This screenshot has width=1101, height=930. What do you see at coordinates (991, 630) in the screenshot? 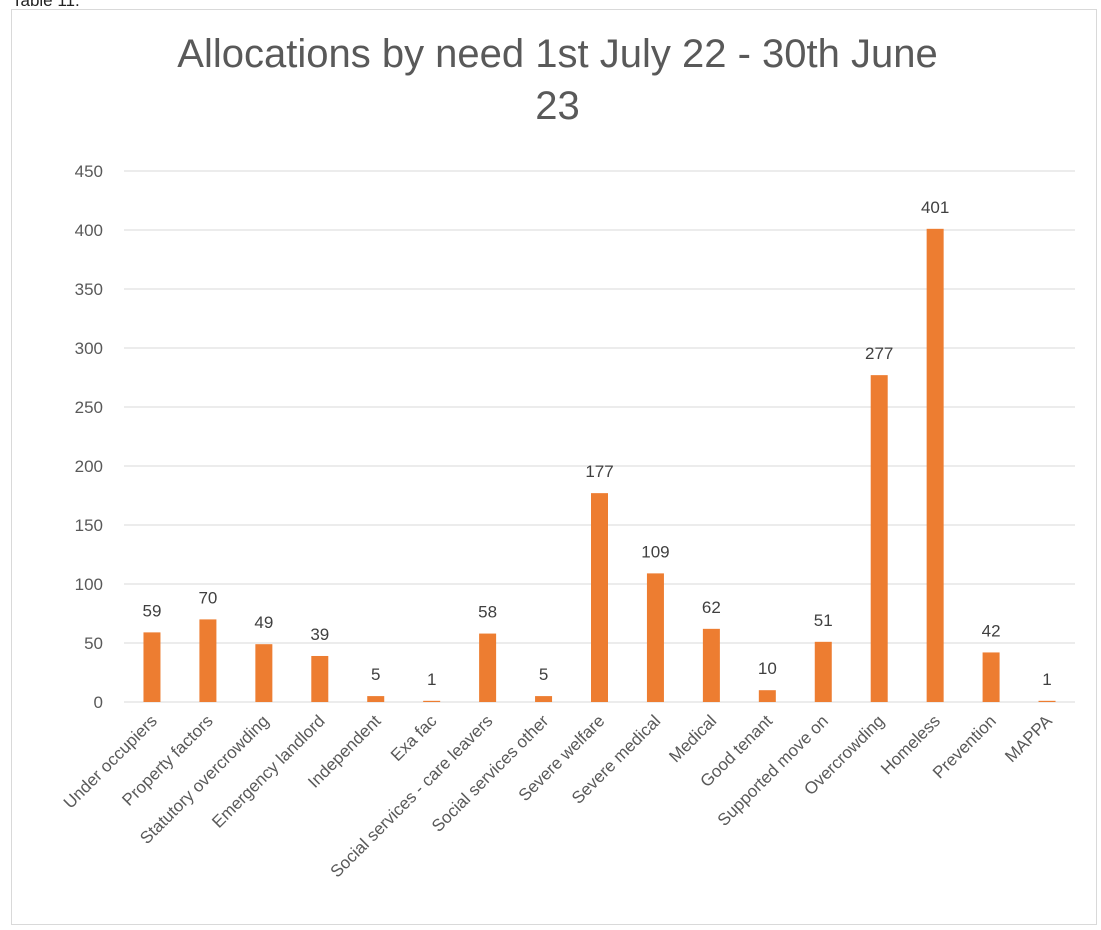
I see `data-label: 42` at bounding box center [991, 630].